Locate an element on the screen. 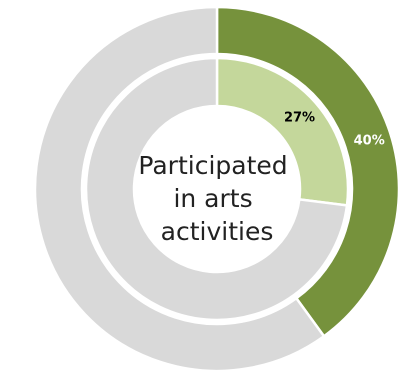  center-label: Participated in arts activities is located at coordinates (216, 198).